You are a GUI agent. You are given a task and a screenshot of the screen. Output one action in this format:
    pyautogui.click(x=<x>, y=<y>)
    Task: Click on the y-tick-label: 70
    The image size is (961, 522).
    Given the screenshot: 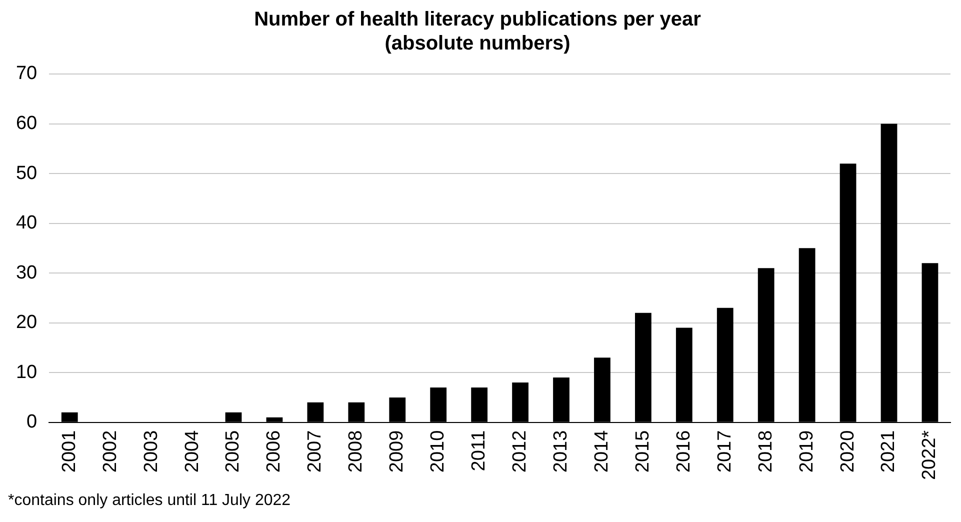 What is the action you would take?
    pyautogui.click(x=27, y=73)
    